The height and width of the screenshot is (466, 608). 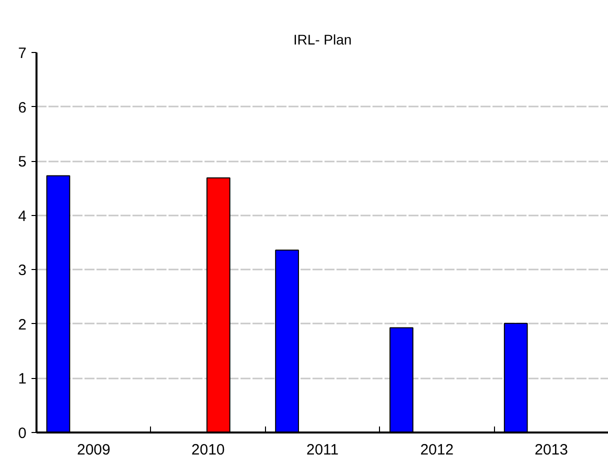 I want to click on y-tick-label: 3, so click(x=22, y=271).